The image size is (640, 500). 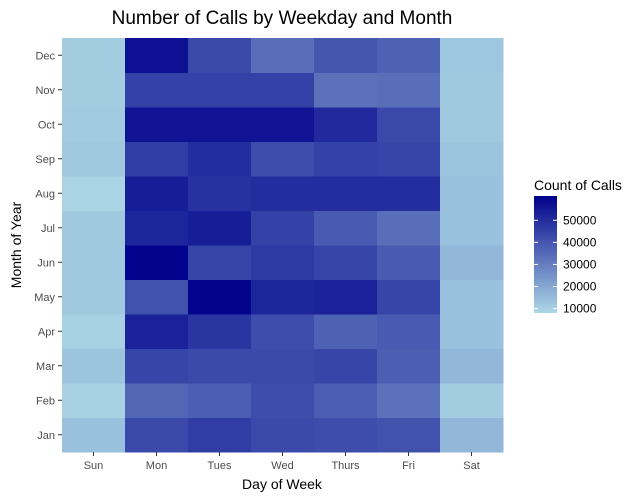 What do you see at coordinates (580, 309) in the screenshot?
I see `legend-label: 10000` at bounding box center [580, 309].